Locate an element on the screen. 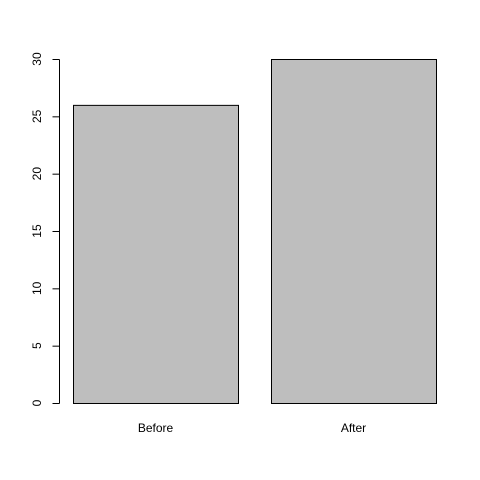 Image resolution: width=480 pixels, height=480 pixels. y-tick-label: 20 is located at coordinates (37, 174).